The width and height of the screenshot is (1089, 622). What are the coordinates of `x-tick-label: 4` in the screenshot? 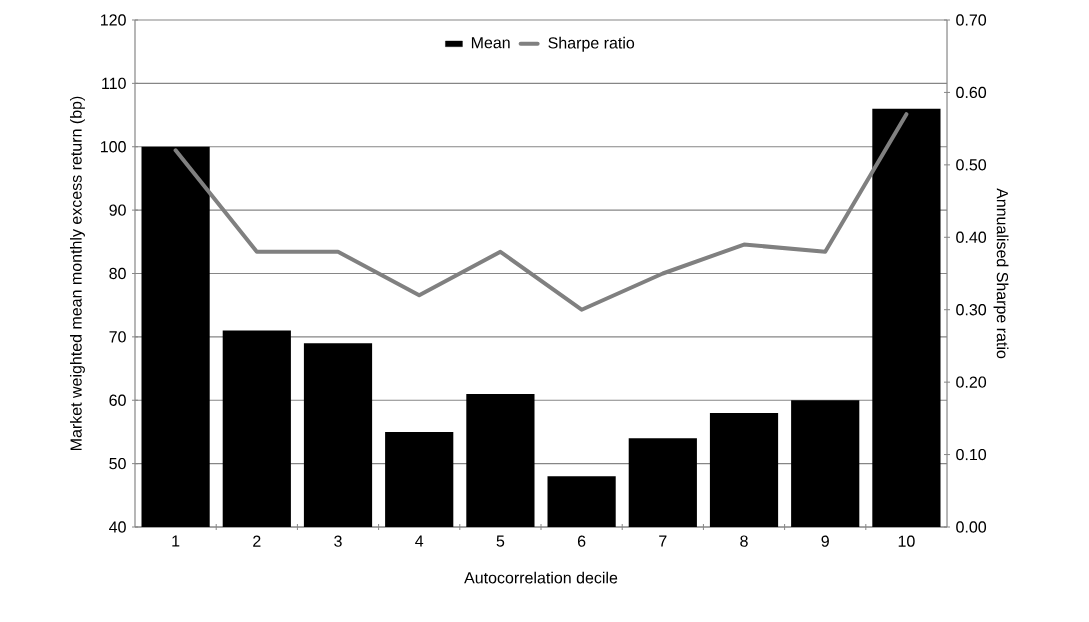 It's located at (419, 541).